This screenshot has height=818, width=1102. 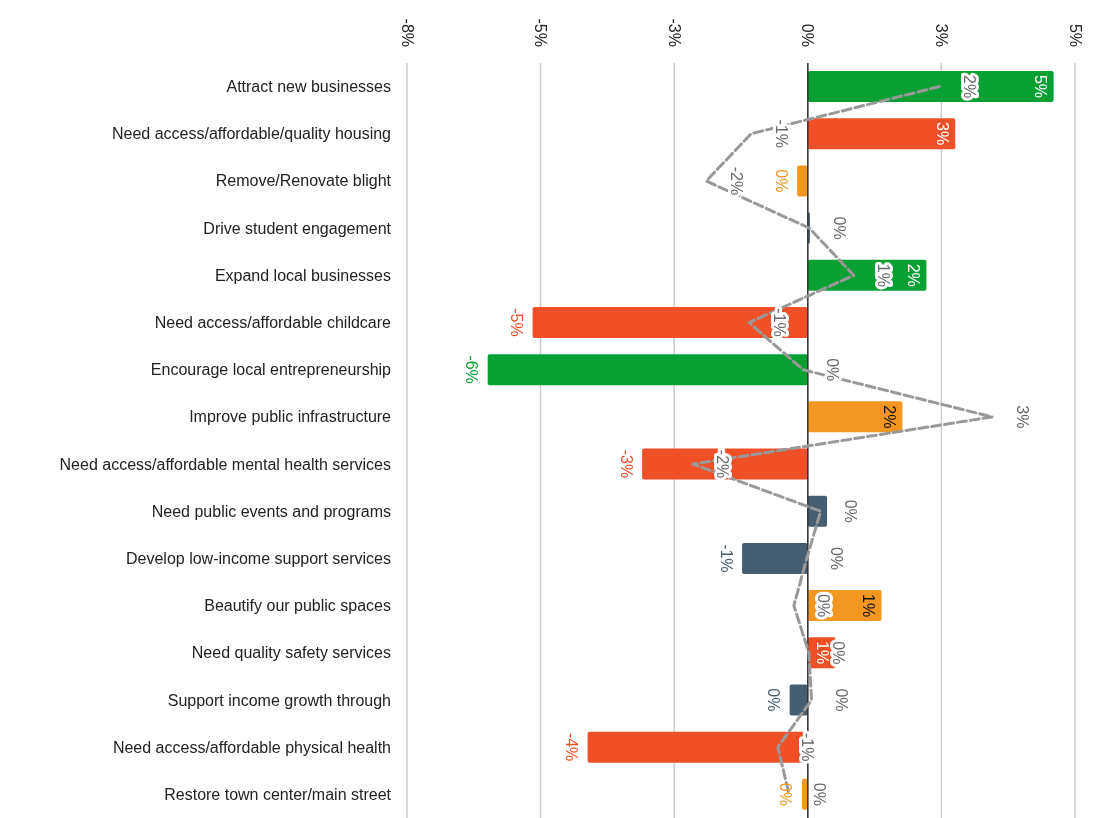 I want to click on y-tick-label: Need quality safety services, so click(x=291, y=653).